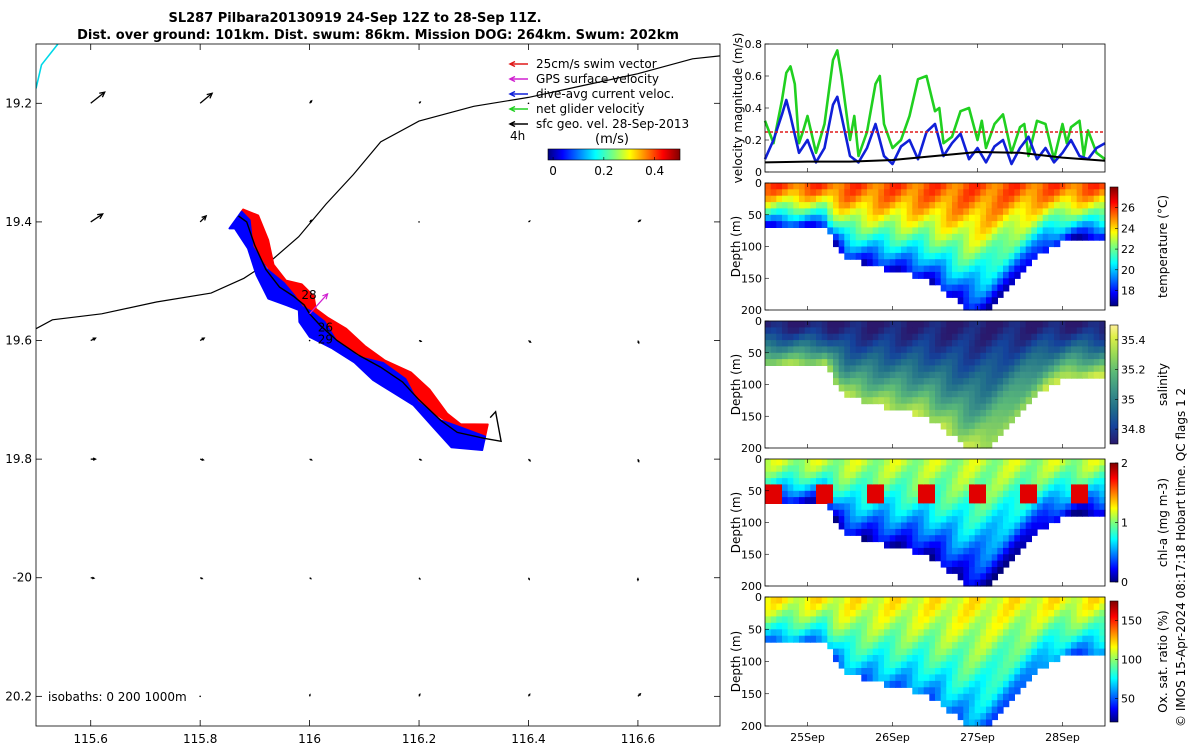 The image size is (1200, 754). I want to click on track-label-0: 28, so click(308, 295).